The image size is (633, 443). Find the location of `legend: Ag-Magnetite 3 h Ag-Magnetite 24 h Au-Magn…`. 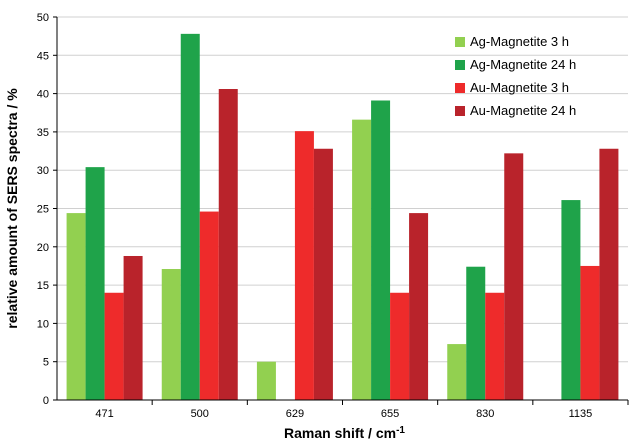

legend: Ag-Magnetite 3 h Ag-Magnetite 24 h Au-Magn… is located at coordinates (515, 76).